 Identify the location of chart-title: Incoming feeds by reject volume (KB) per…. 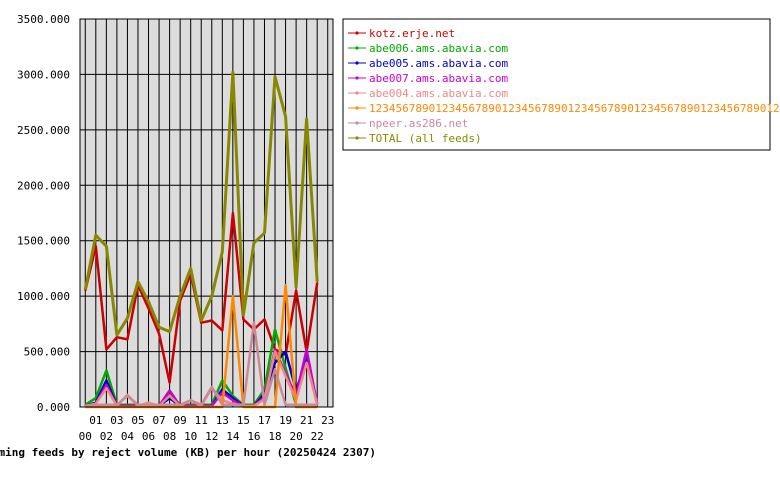
(188, 452).